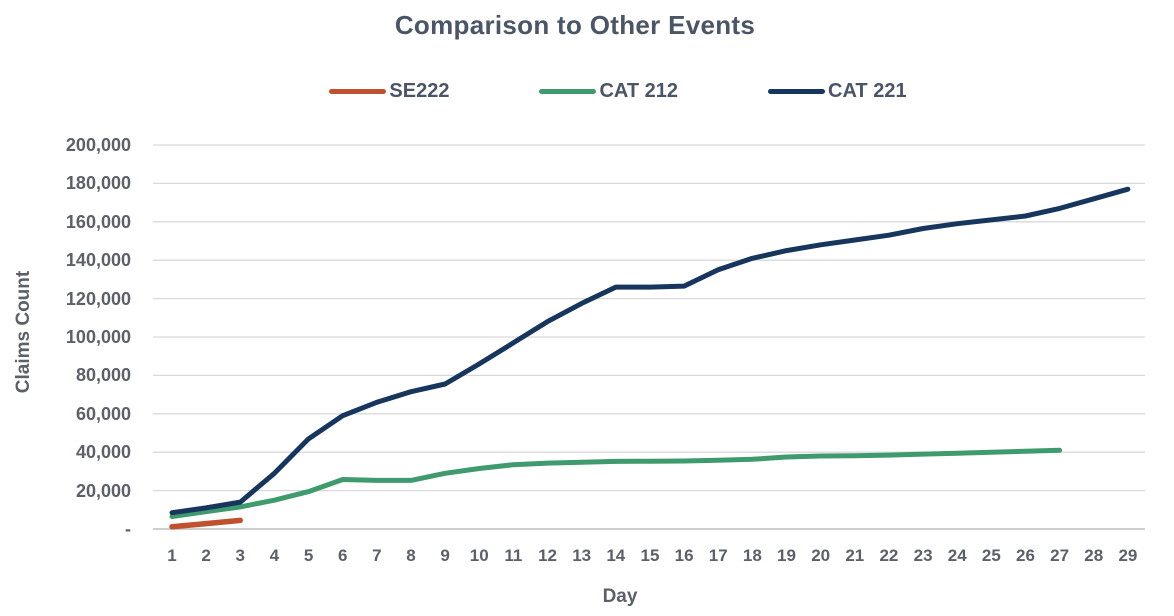 The height and width of the screenshot is (616, 1174). Describe the element at coordinates (639, 90) in the screenshot. I see `legend-label-cat212: CAT 212` at that location.